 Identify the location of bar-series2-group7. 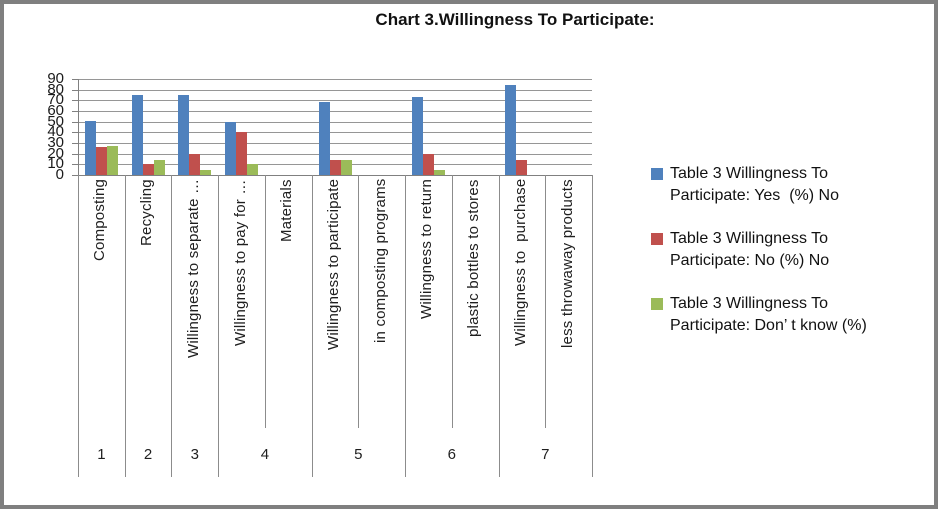
(522, 167).